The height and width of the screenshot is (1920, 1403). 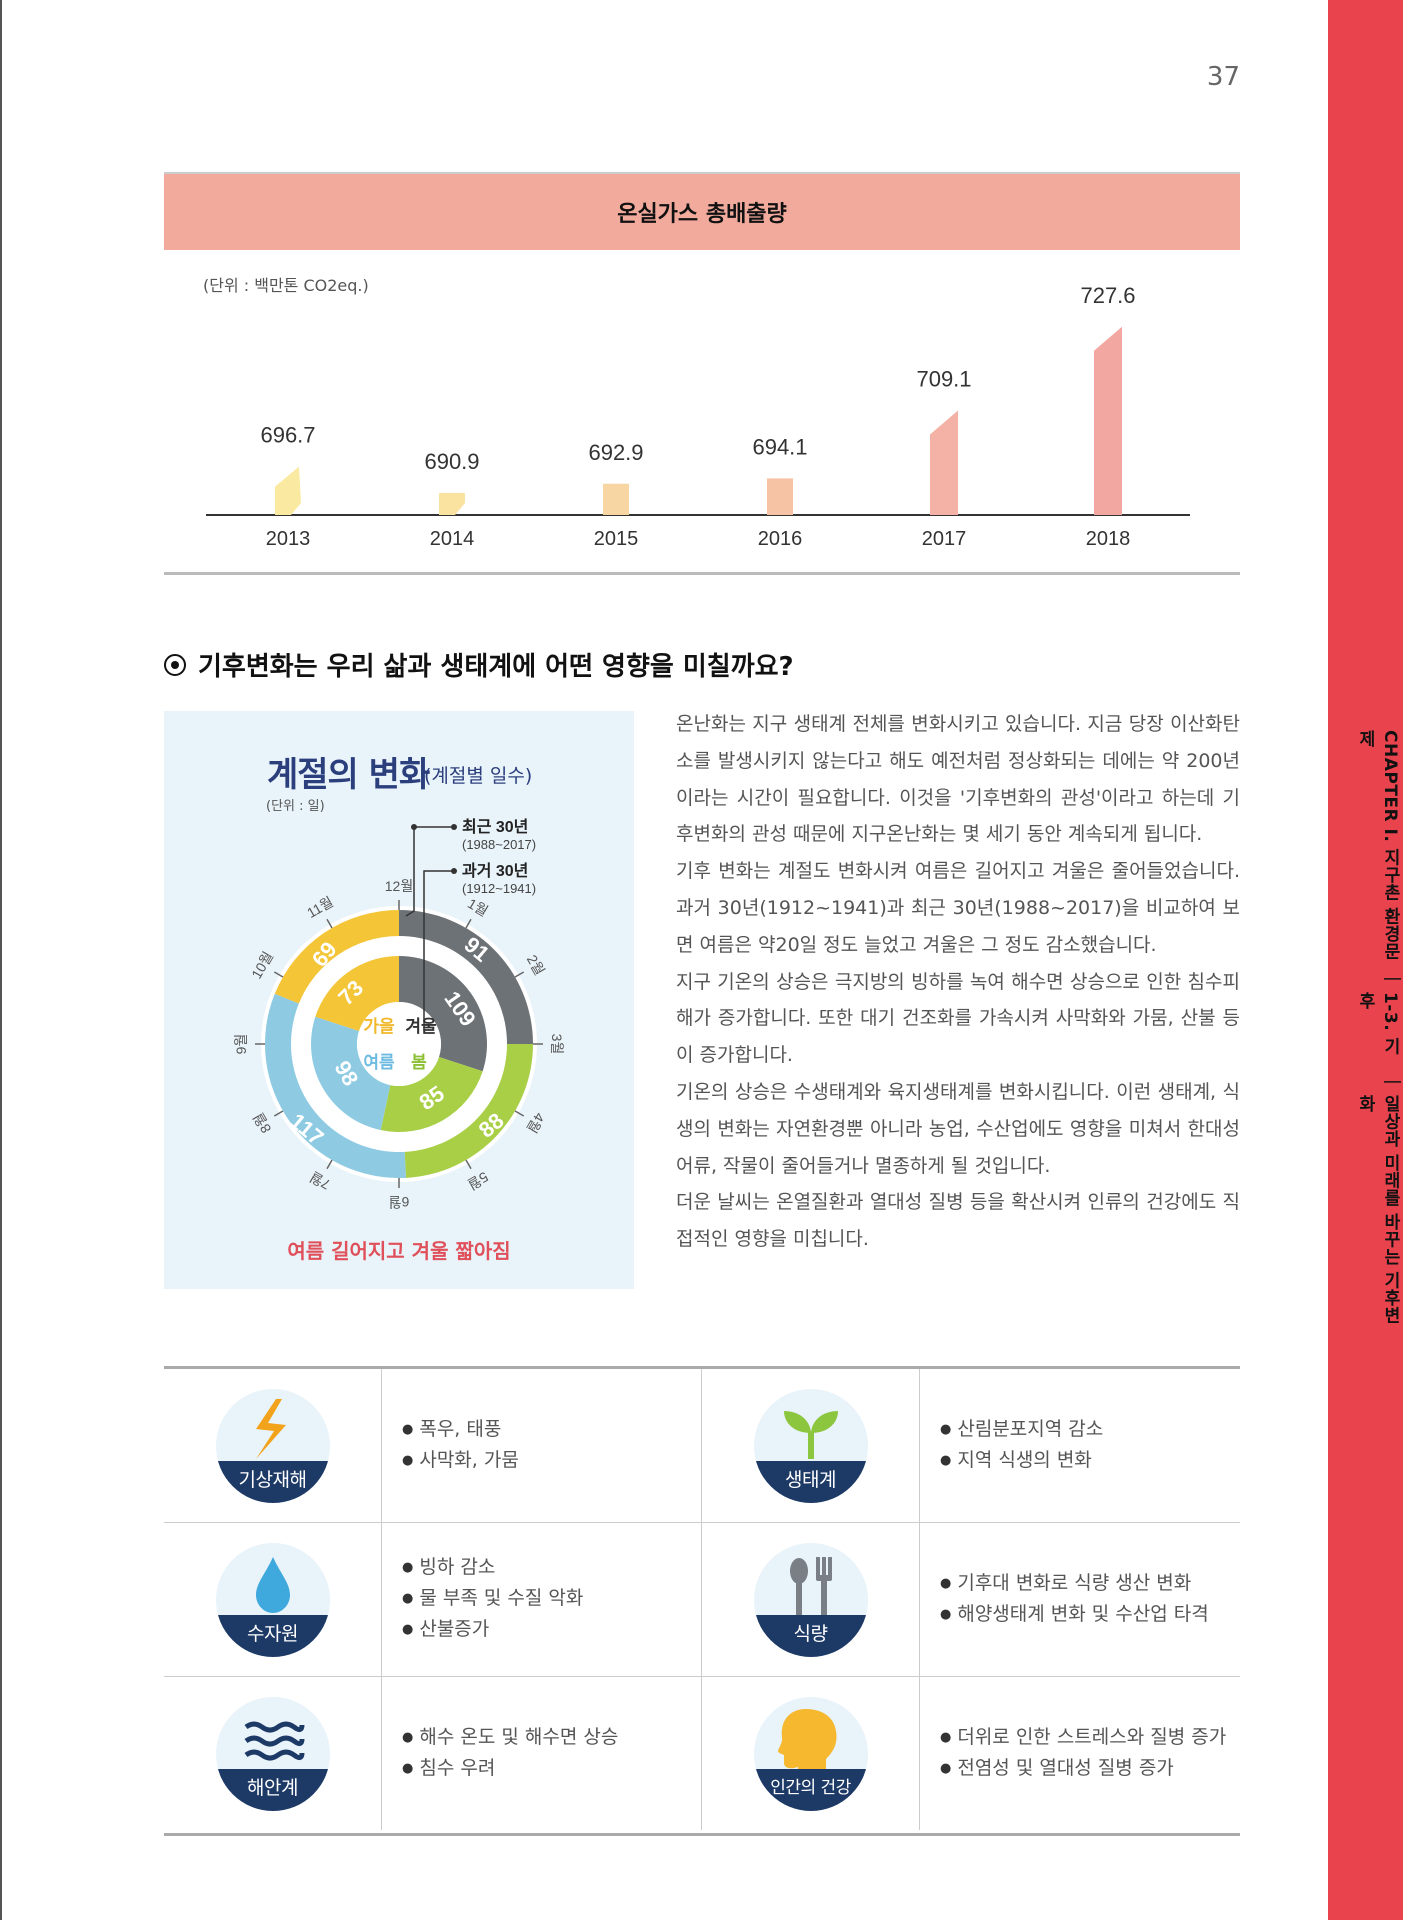 I want to click on x-tick-label: 2017, so click(x=944, y=539).